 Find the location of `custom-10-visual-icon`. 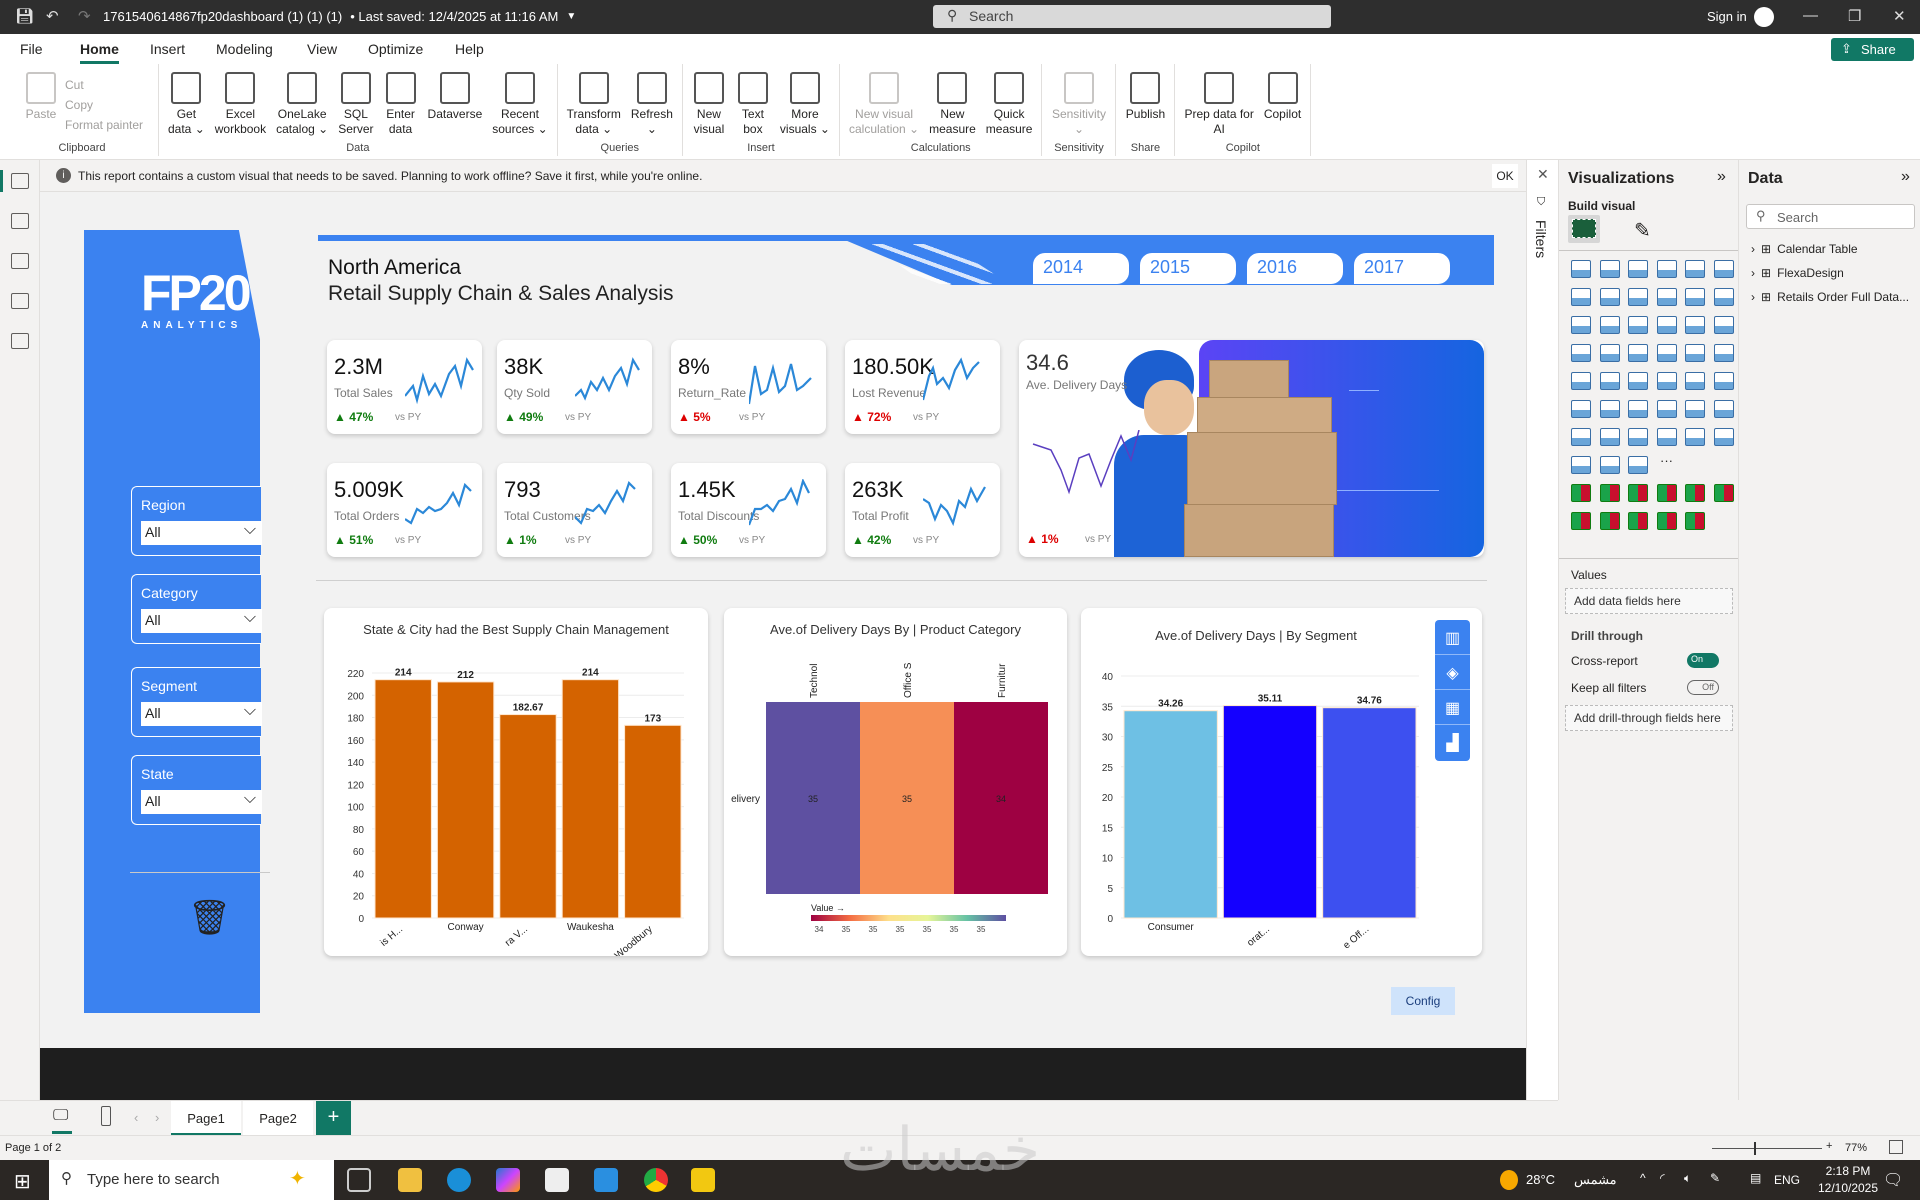

custom-10-visual-icon is located at coordinates (1666, 521).